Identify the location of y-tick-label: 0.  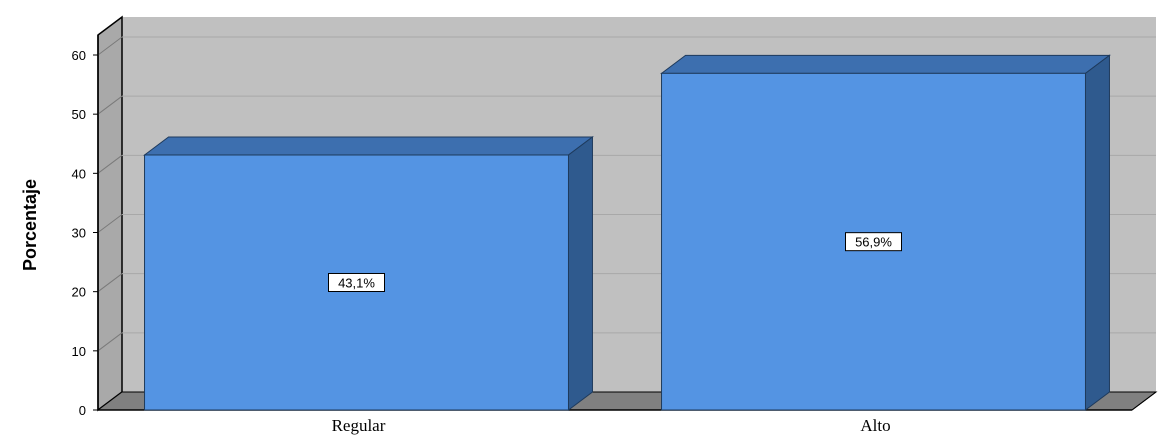
(82, 410).